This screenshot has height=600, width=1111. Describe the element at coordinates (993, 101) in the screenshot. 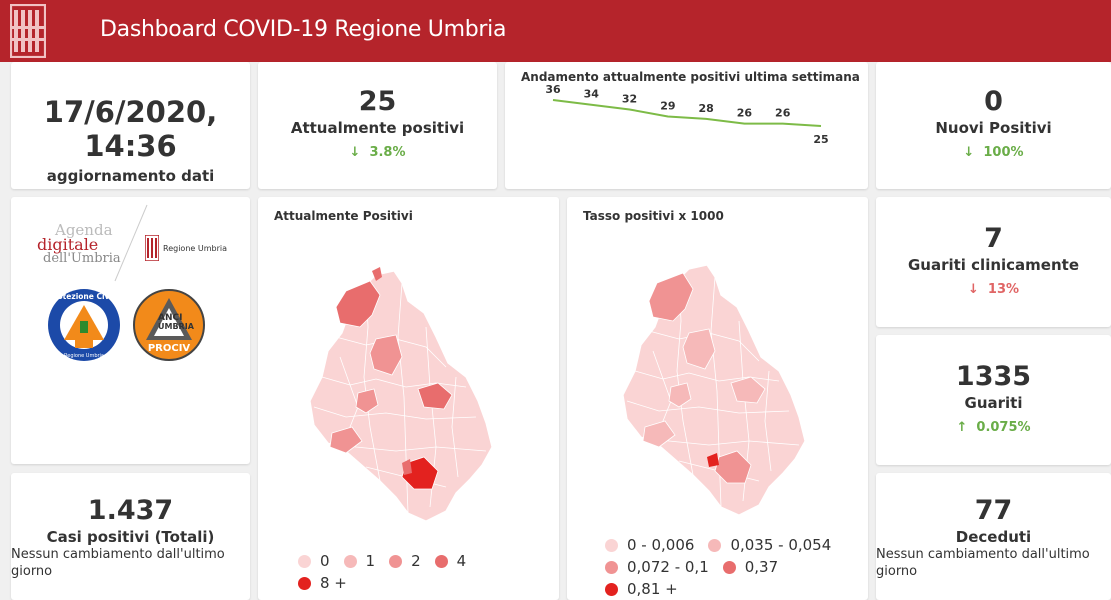

I see `new-positive-value: 0` at that location.